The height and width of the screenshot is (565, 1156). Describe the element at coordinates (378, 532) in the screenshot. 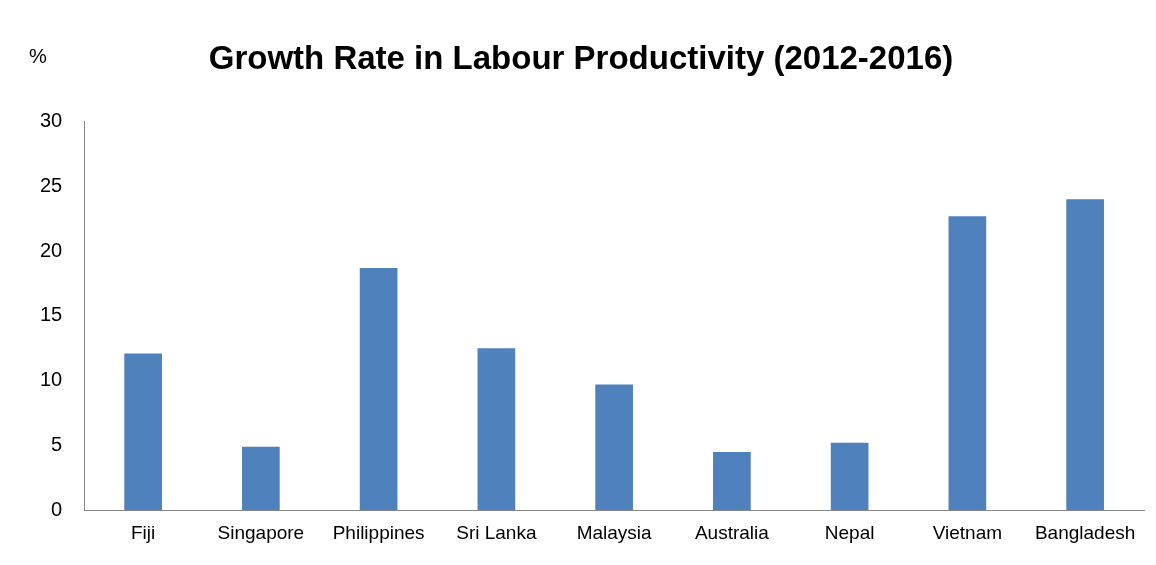

I see `x-tick-label: Philippines` at that location.